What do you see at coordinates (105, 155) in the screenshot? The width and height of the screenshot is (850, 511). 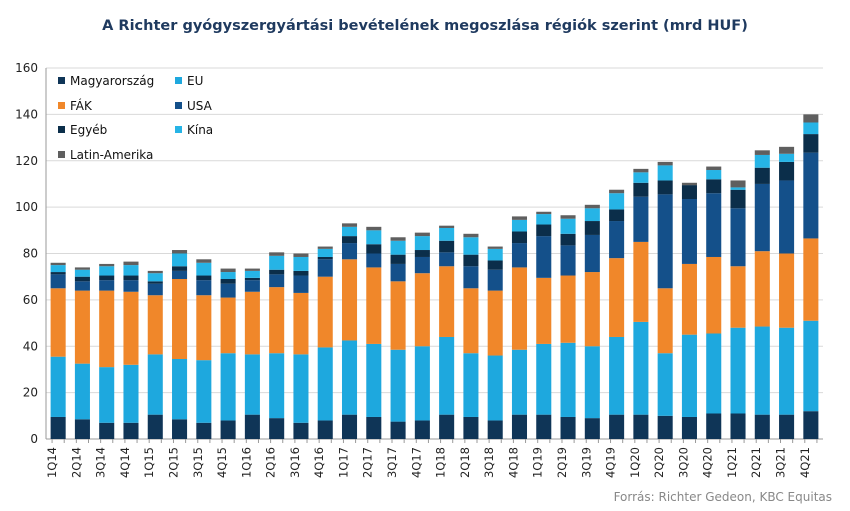 I see `legend-item: Latin-Amerika` at bounding box center [105, 155].